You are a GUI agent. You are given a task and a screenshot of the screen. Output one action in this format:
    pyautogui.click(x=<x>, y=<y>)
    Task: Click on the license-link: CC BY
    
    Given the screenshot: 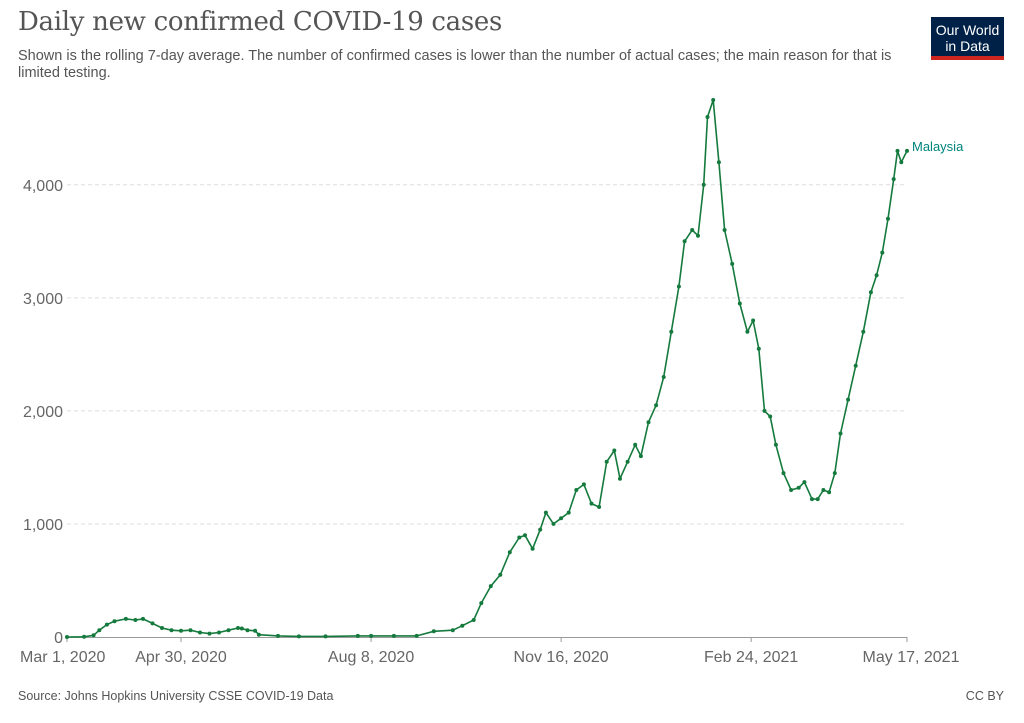 What is the action you would take?
    pyautogui.click(x=984, y=696)
    